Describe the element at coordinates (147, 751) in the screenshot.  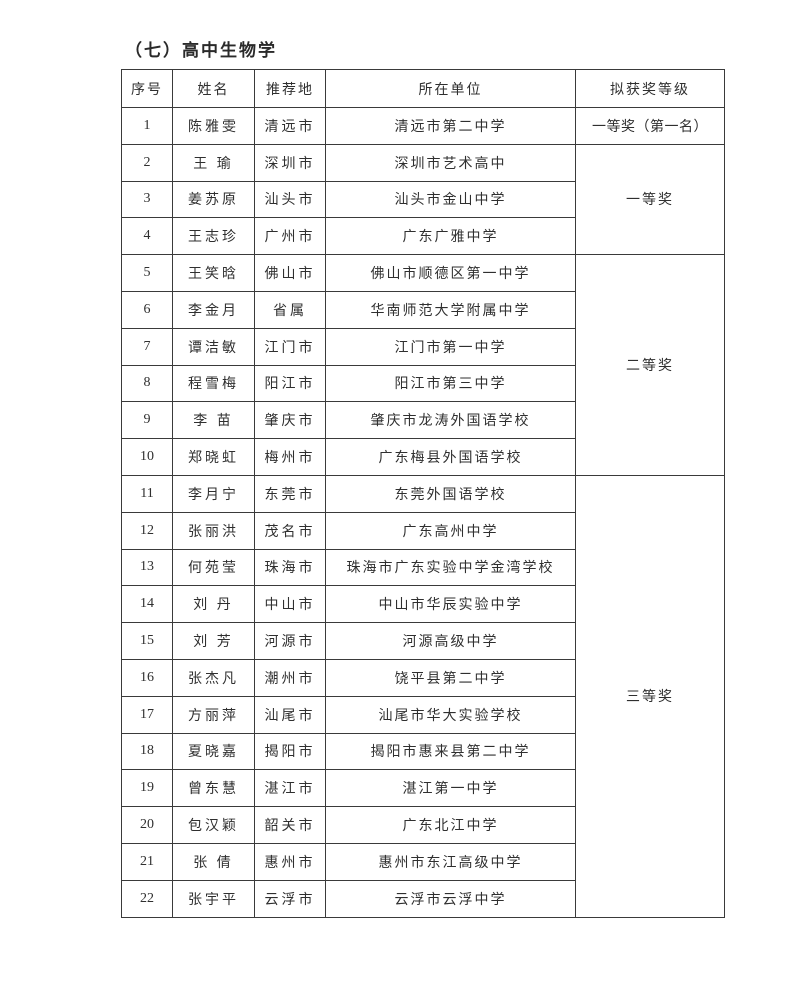
I see `cell-no: 18` at that location.